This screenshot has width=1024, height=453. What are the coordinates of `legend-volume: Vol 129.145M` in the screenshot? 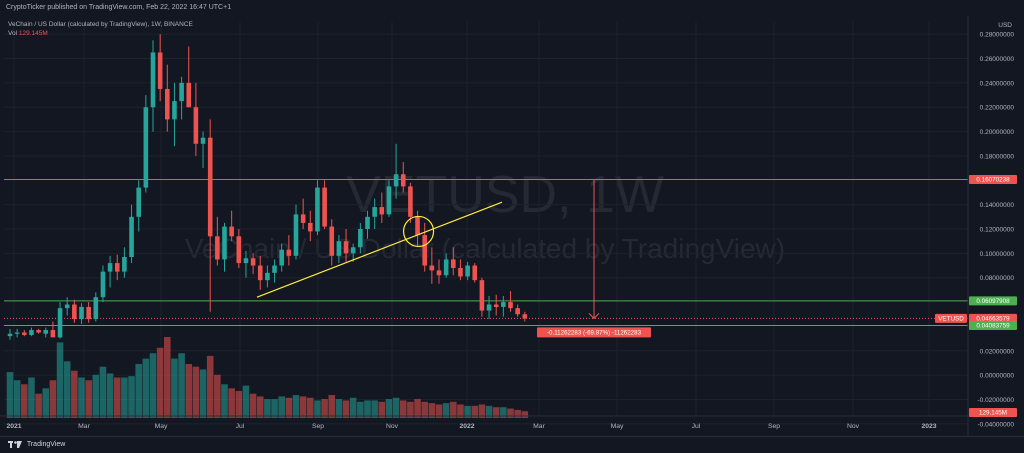 It's located at (100, 33).